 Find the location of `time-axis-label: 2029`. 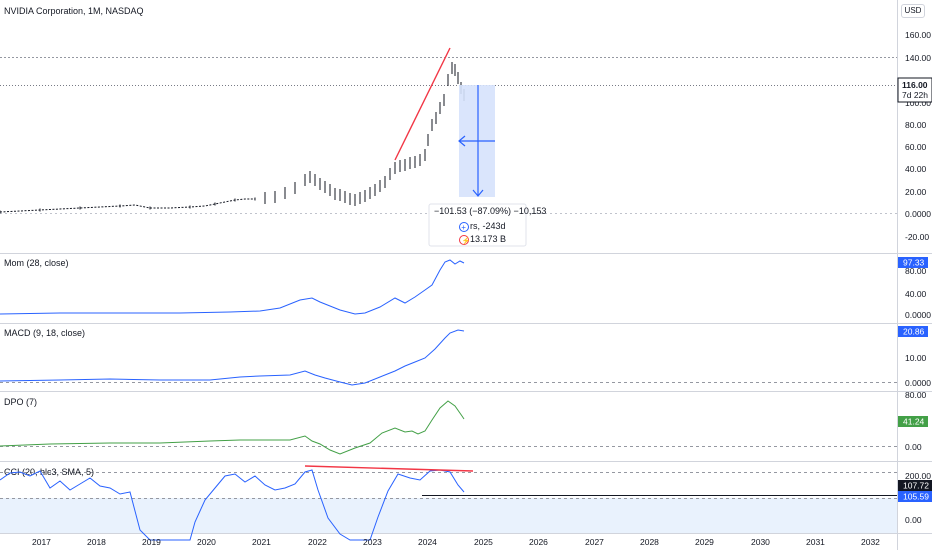

time-axis-label: 2029 is located at coordinates (704, 542).